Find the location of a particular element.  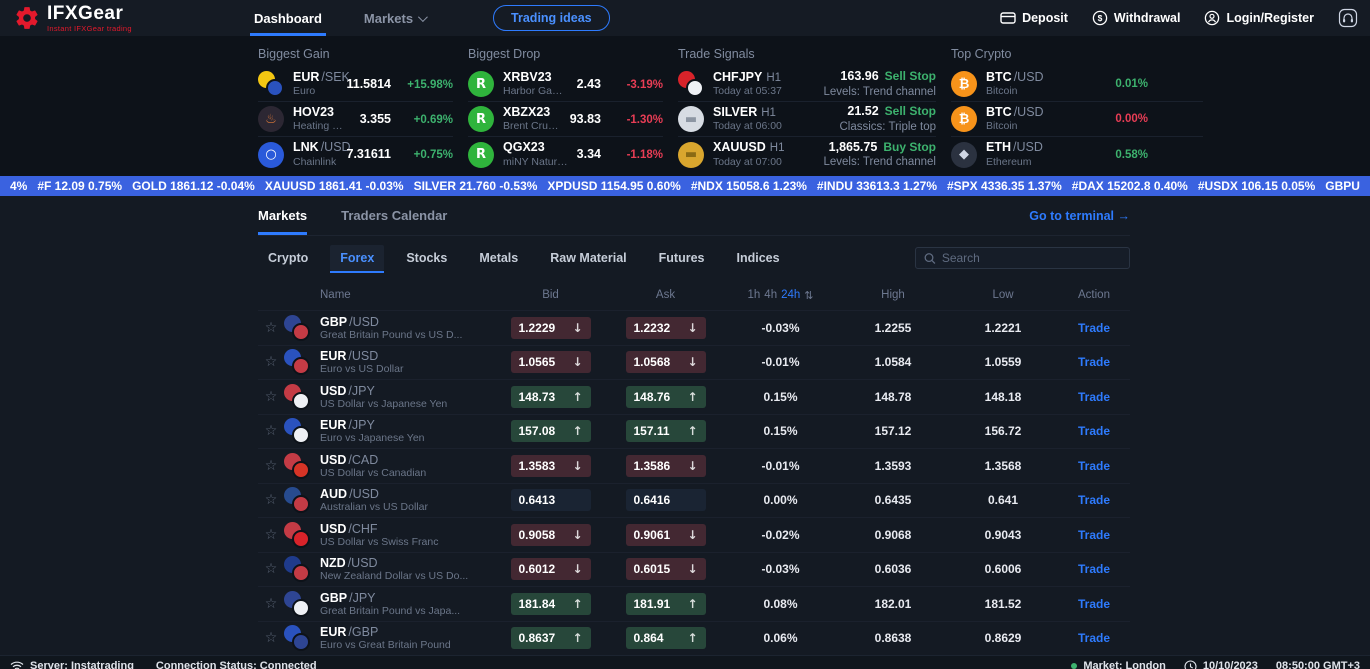

ask-price-button: 0.864 ↑ is located at coordinates (665, 638).